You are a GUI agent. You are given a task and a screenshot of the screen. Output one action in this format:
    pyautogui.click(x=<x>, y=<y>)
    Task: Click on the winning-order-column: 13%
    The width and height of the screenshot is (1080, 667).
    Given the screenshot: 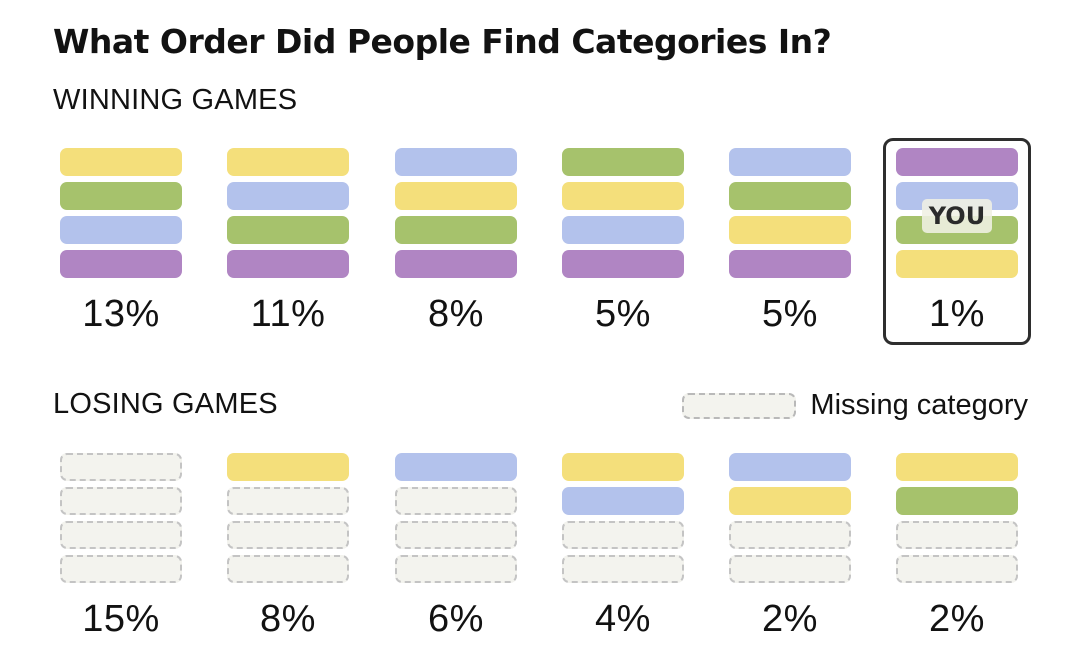 What is the action you would take?
    pyautogui.click(x=121, y=241)
    